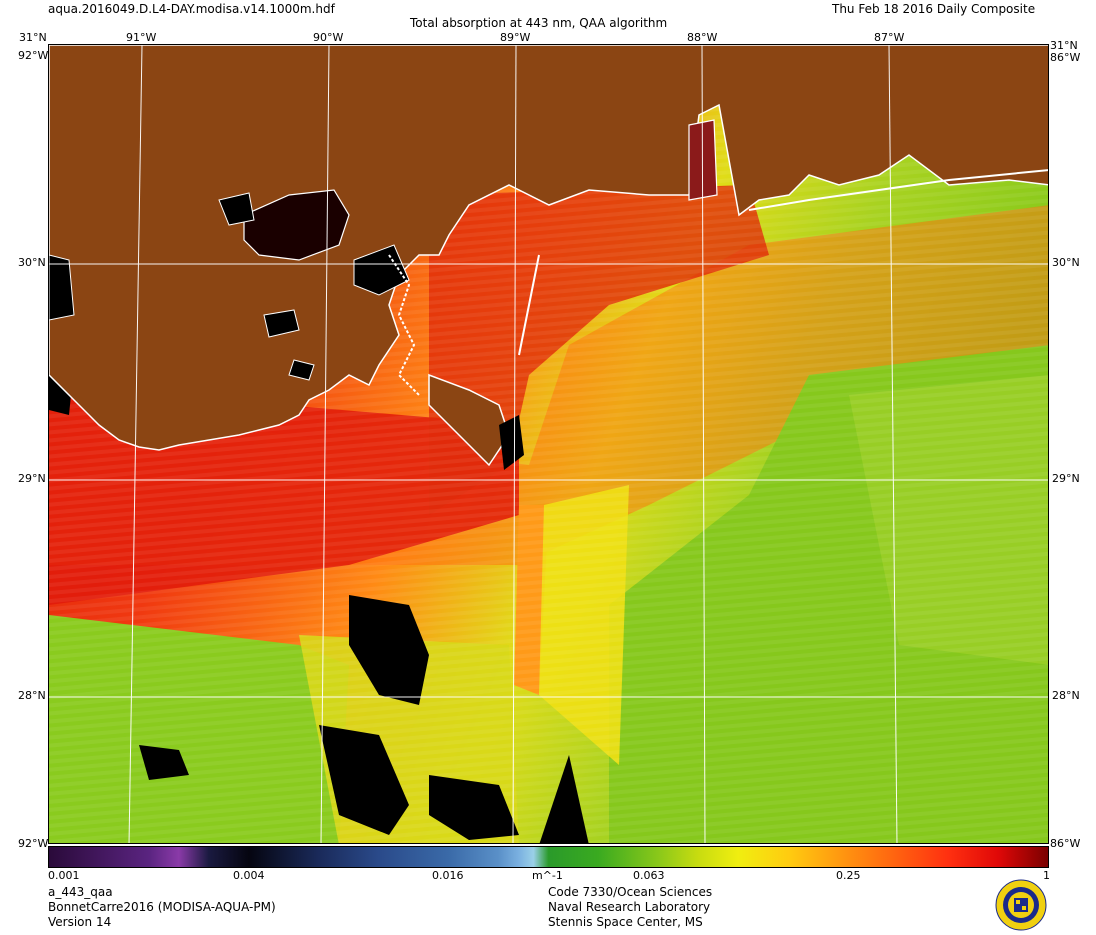 The image size is (1096, 935). I want to click on corner-lat-top-left: 31°N, so click(33, 37).